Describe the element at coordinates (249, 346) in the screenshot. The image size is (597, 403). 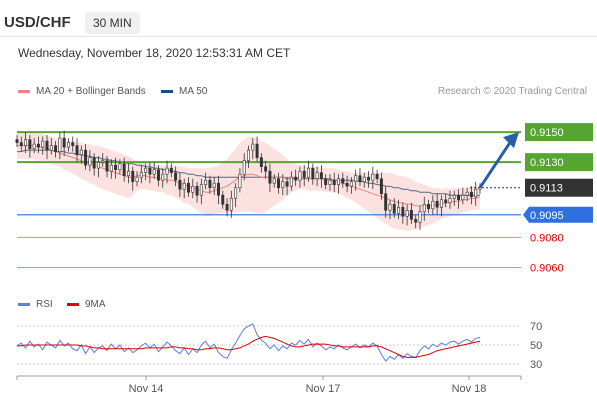
I see `9ma-line` at that location.